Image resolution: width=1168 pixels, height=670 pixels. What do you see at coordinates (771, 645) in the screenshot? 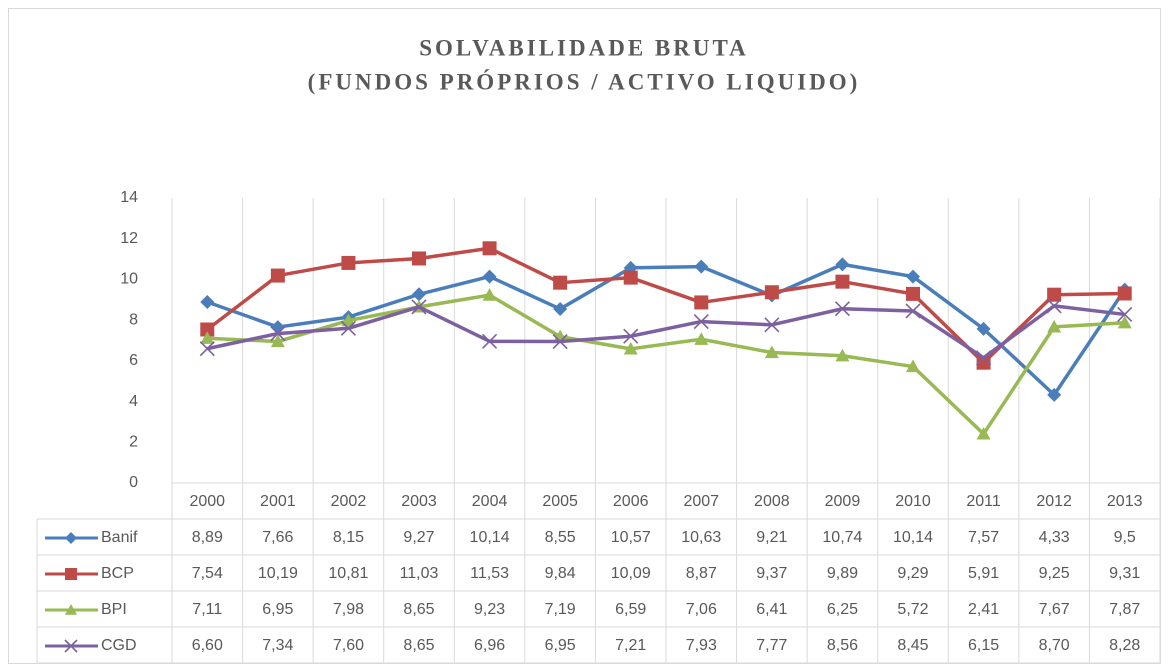
I see `table-value: 7,77` at bounding box center [771, 645].